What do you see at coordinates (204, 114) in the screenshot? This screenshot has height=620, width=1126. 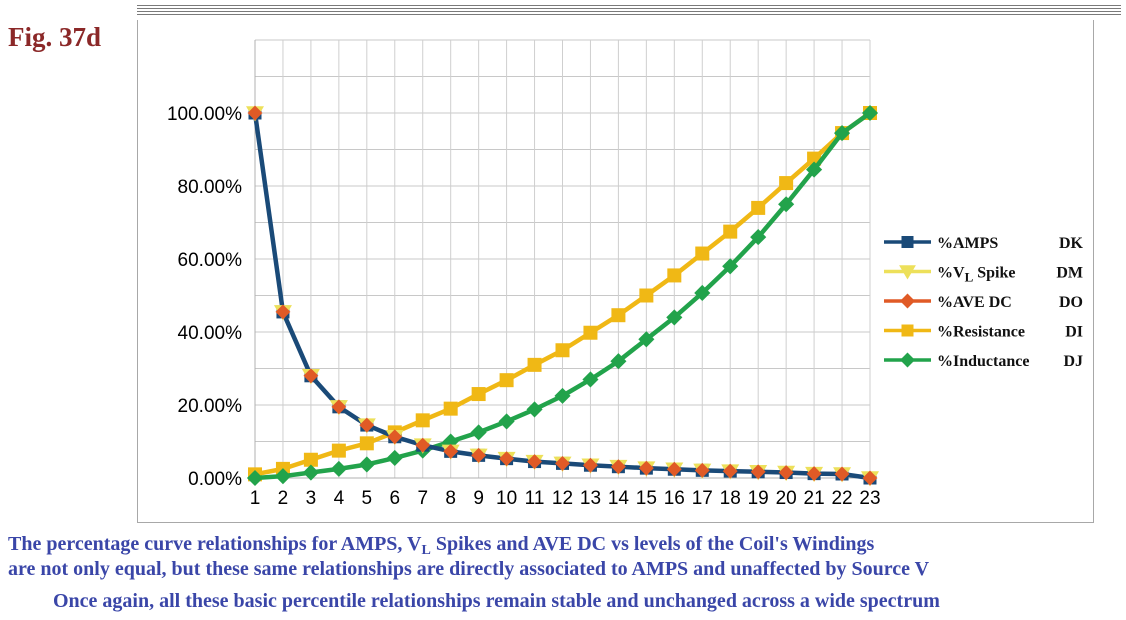 I see `y-tick-label: 100.00%` at bounding box center [204, 114].